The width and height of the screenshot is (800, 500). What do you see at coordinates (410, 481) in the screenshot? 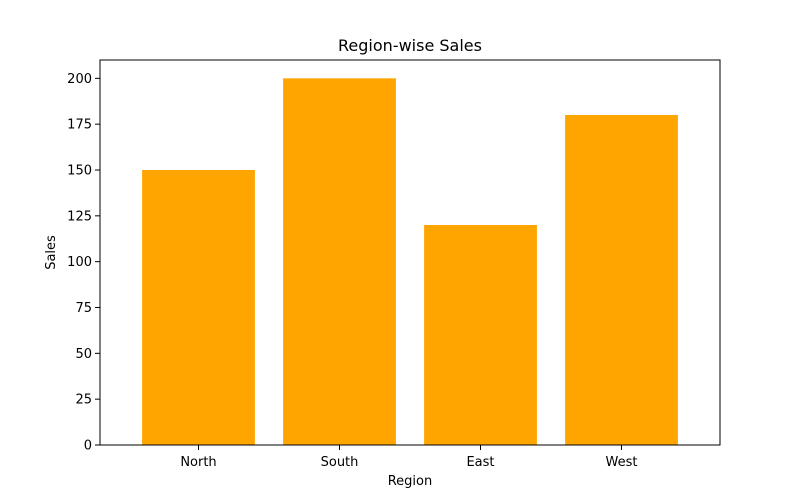
I see `x-axis-label: Region` at bounding box center [410, 481].